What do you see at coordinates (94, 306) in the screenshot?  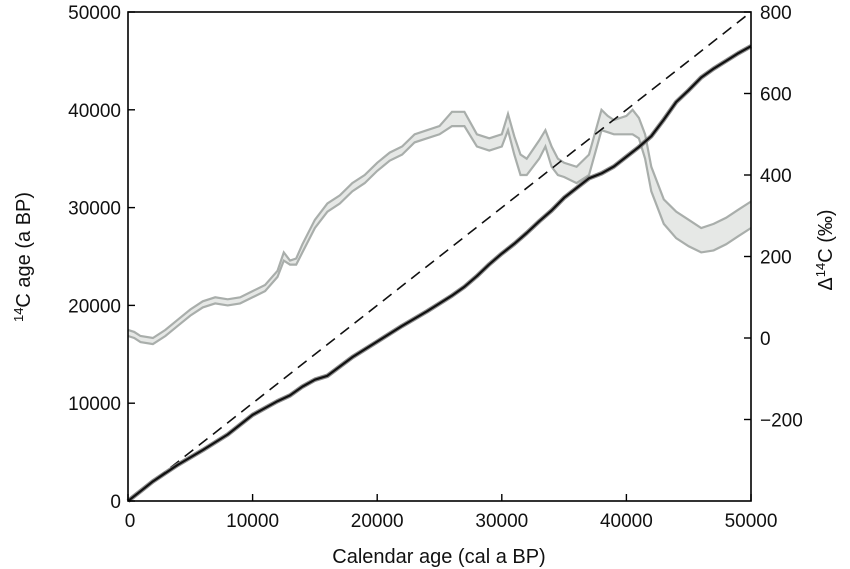 I see `y-left-tick-label: 20000` at bounding box center [94, 306].